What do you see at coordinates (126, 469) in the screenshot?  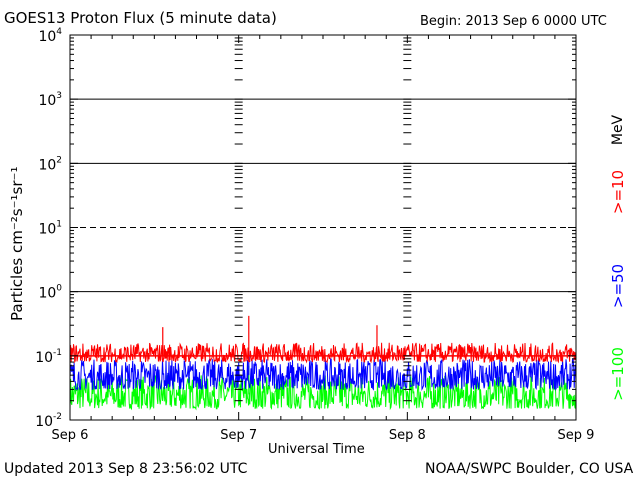 I see `footer-updated: Updated 2013 Sep 8 23:56:02 UTC` at bounding box center [126, 469].